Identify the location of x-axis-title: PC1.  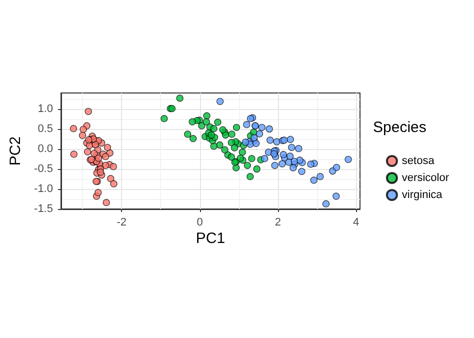
(211, 238).